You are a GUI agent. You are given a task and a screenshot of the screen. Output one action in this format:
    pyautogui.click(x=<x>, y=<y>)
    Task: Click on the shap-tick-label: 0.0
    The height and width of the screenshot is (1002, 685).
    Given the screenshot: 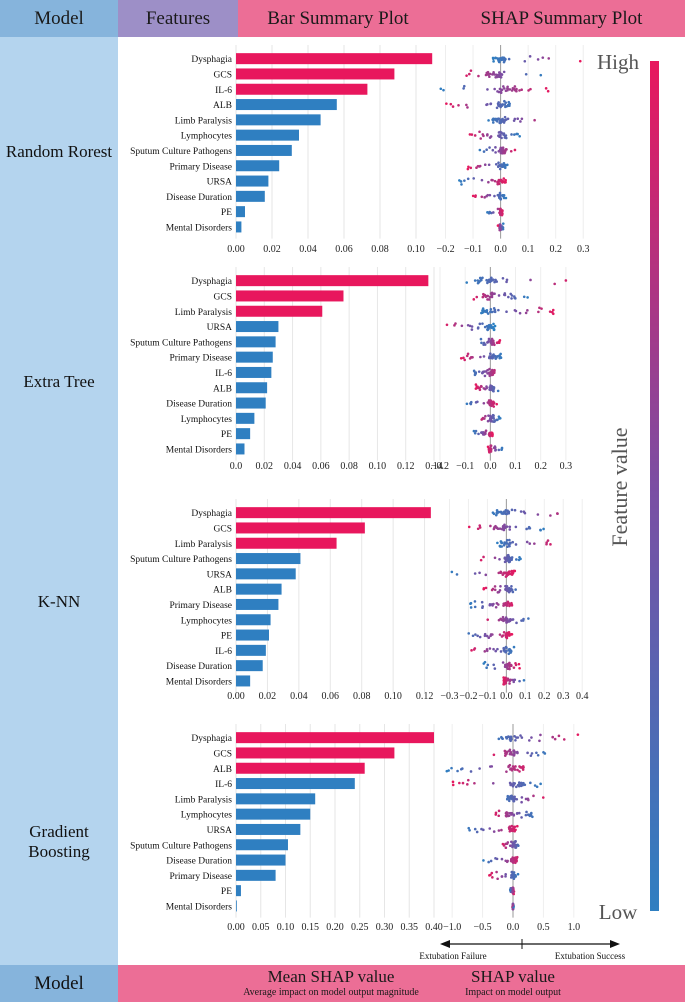 What is the action you would take?
    pyautogui.click(x=506, y=696)
    